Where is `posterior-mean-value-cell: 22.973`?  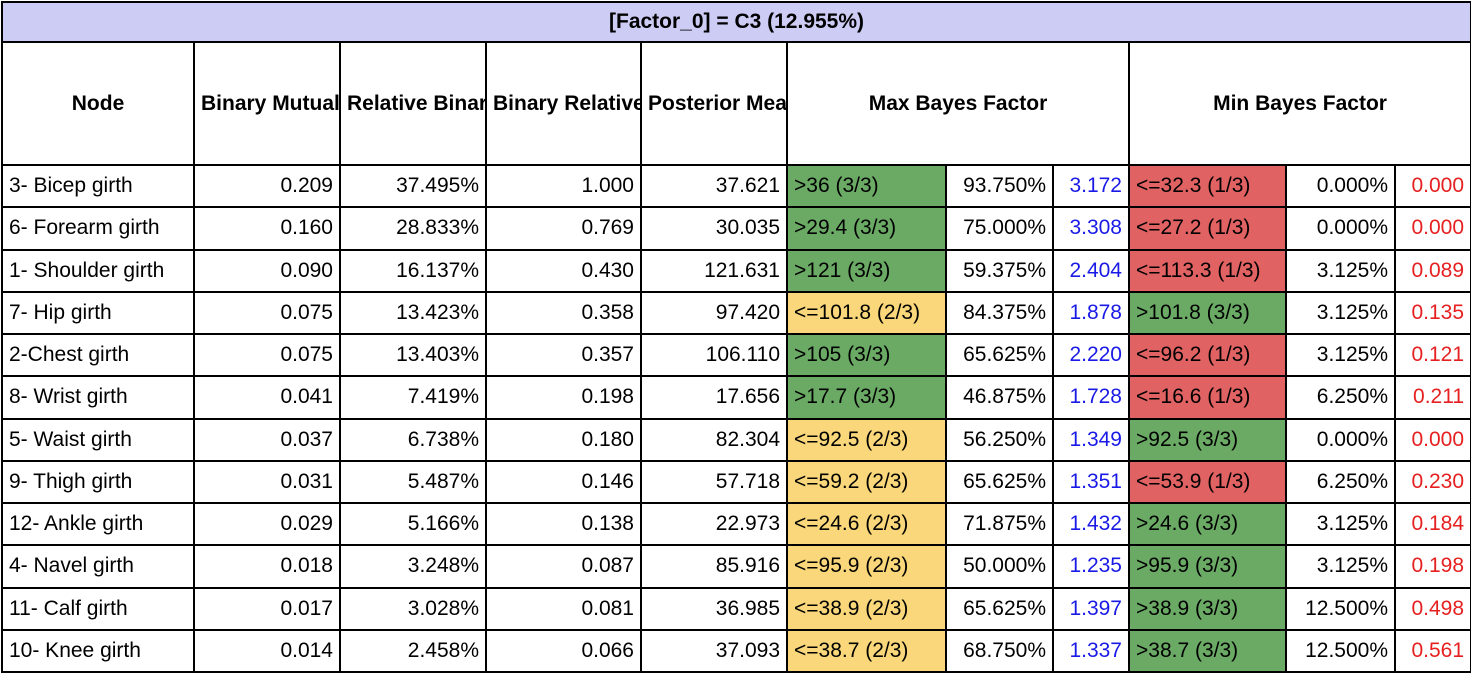
posterior-mean-value-cell: 22.973 is located at coordinates (714, 524).